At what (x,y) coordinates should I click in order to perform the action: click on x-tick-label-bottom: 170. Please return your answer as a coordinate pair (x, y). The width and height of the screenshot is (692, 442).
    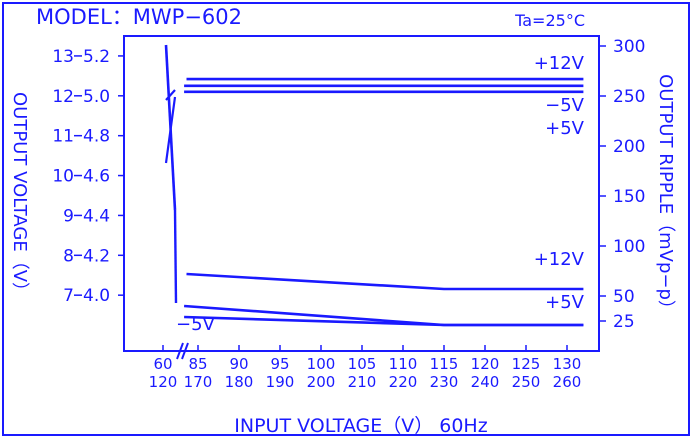
    Looking at the image, I should click on (198, 382).